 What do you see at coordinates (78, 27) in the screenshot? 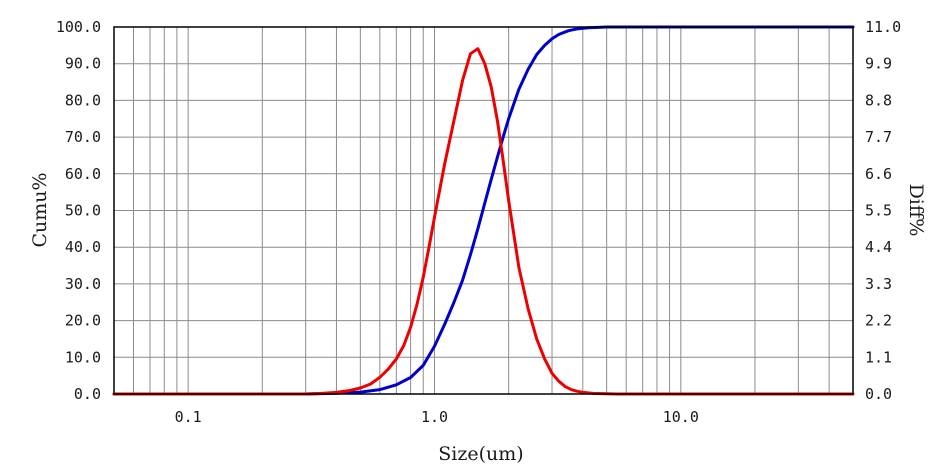
I see `y-left-tick-label: 100.0` at bounding box center [78, 27].